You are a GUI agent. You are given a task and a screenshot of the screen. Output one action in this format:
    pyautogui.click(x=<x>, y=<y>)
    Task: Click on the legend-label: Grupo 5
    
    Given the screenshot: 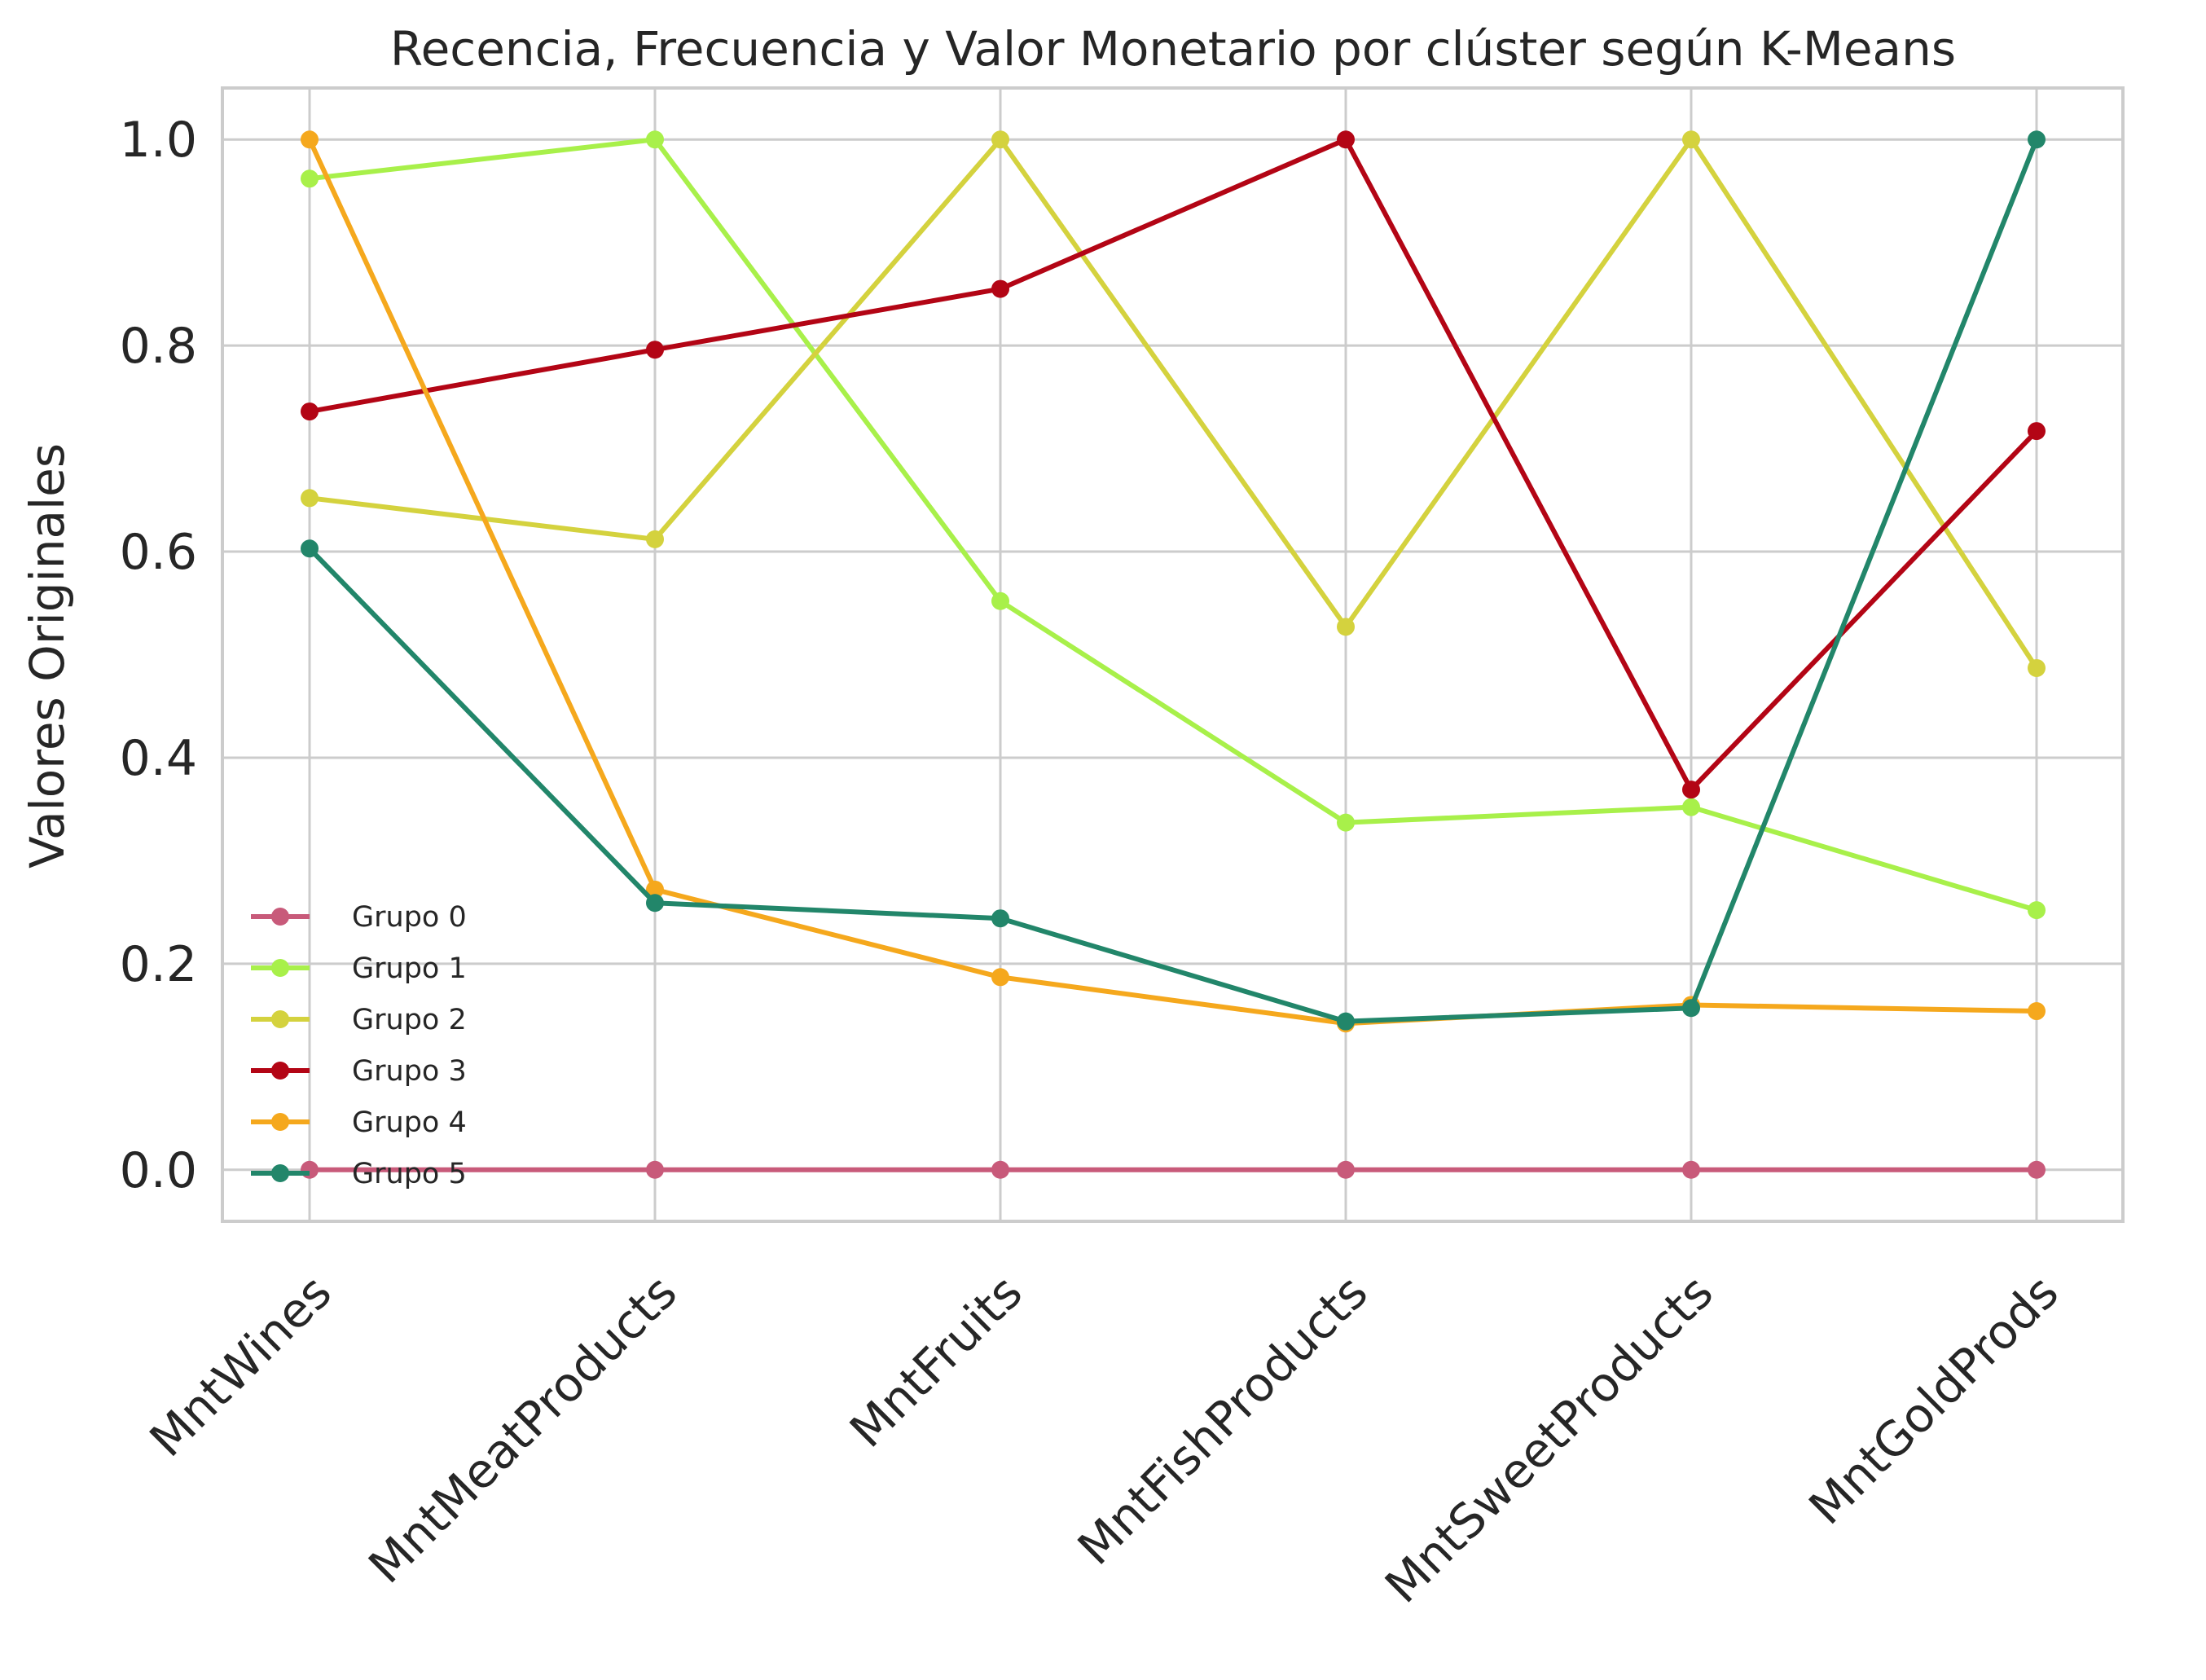 What is the action you would take?
    pyautogui.click(x=410, y=1174)
    